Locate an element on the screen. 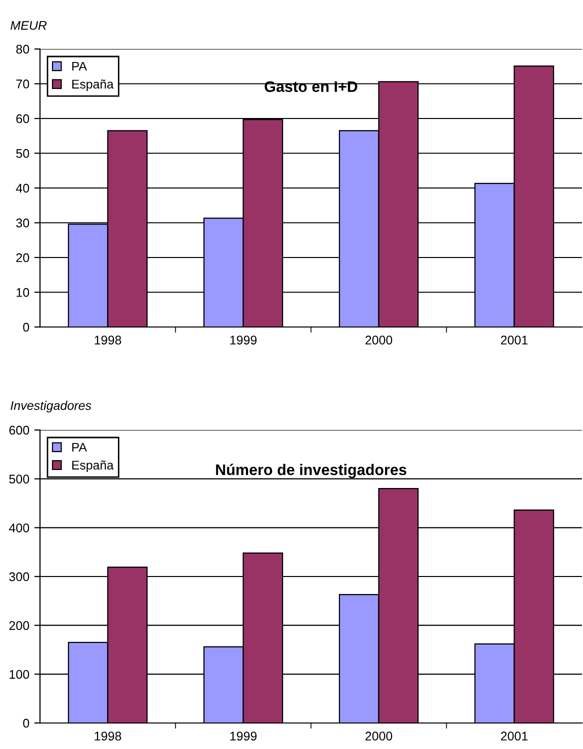 This screenshot has height=749, width=583. y-tick-label: 30 is located at coordinates (23, 223).